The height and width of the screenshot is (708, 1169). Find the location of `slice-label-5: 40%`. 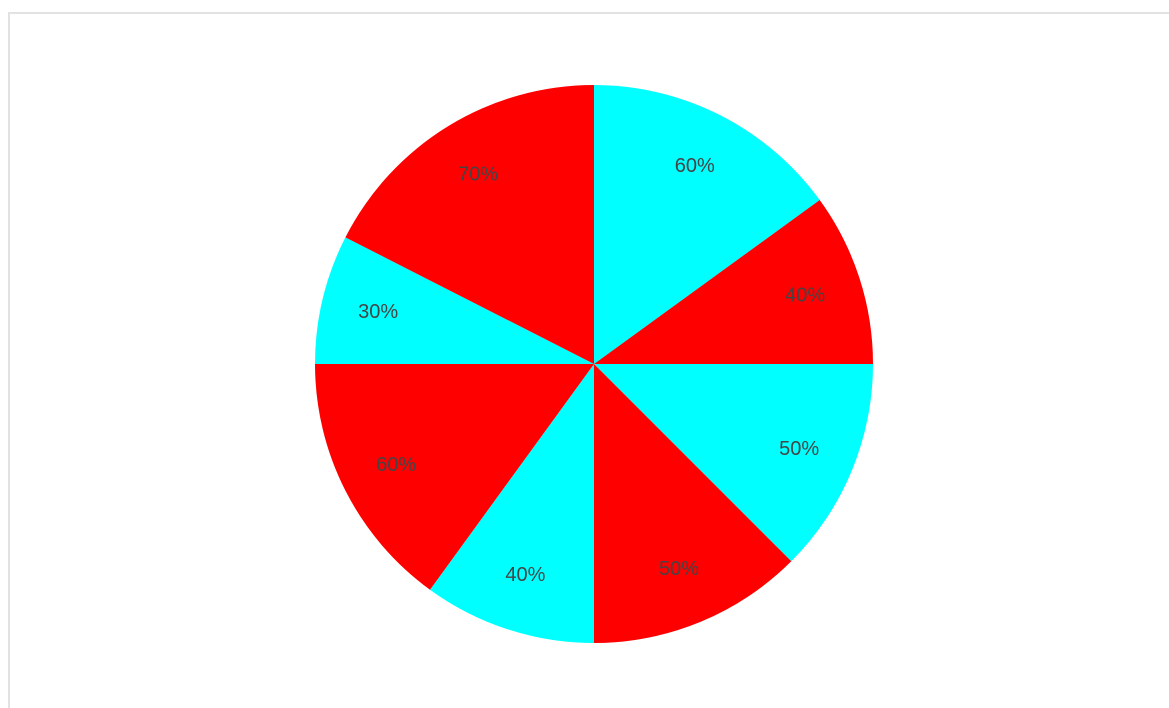

slice-label-5: 40% is located at coordinates (525, 575).